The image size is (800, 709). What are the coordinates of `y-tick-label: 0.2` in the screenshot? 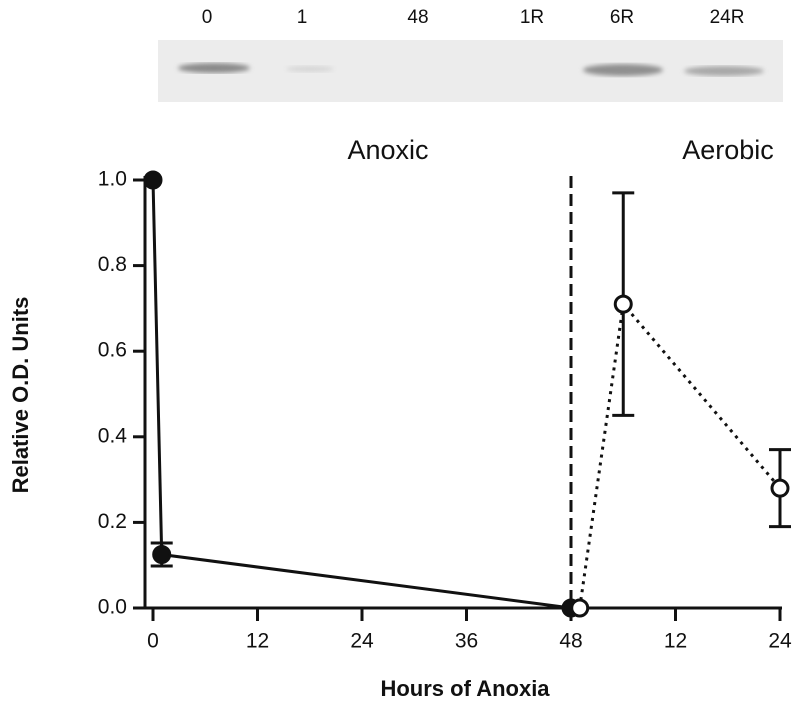 It's located at (112, 521).